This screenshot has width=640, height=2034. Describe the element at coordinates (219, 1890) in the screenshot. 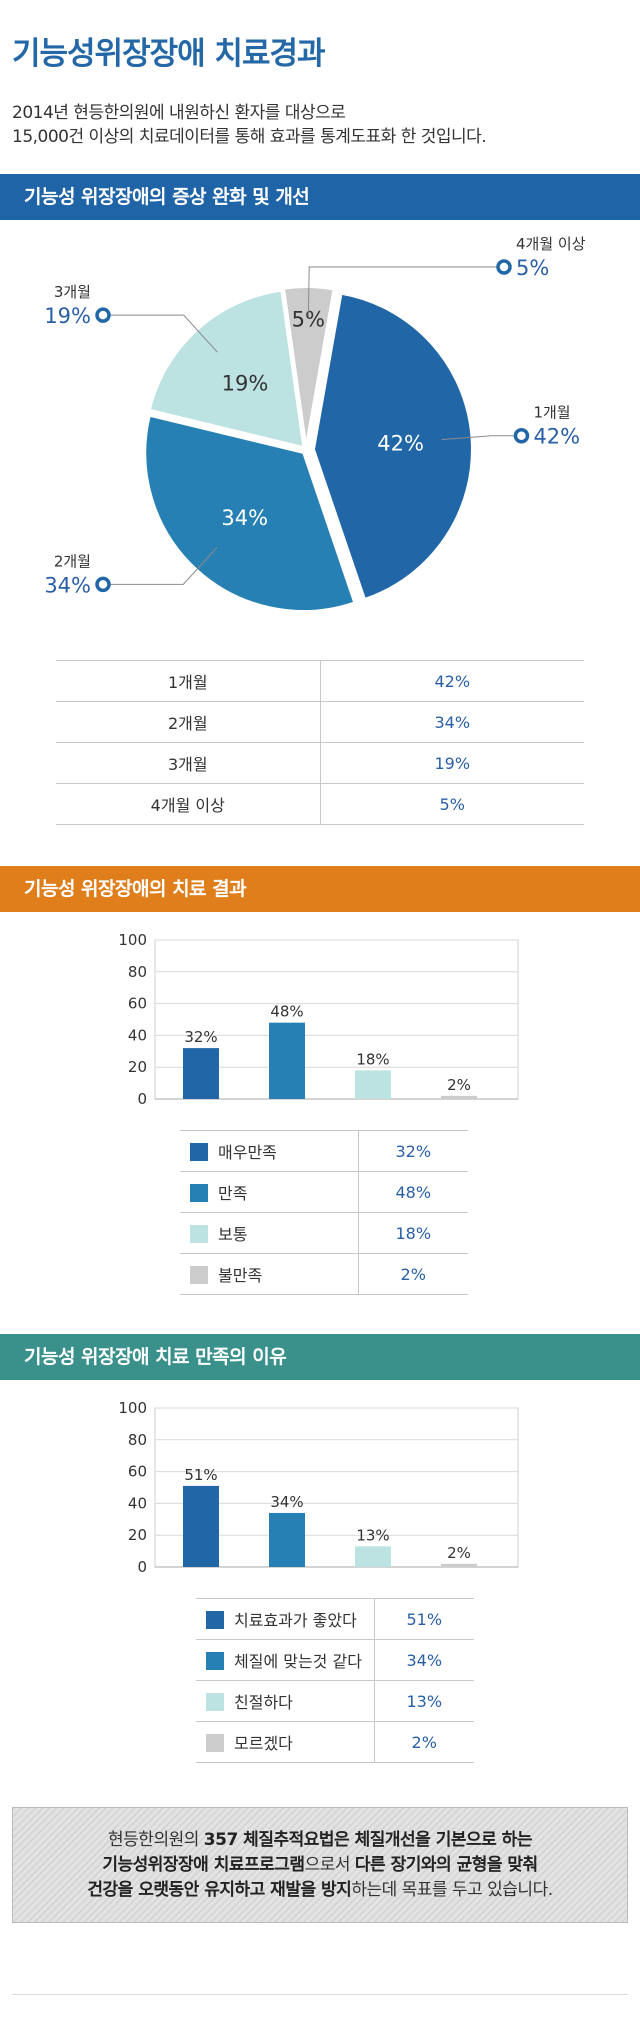

I see `note-bold-4: 건강을 오랫동안 유지하고 재발을 방지` at that location.